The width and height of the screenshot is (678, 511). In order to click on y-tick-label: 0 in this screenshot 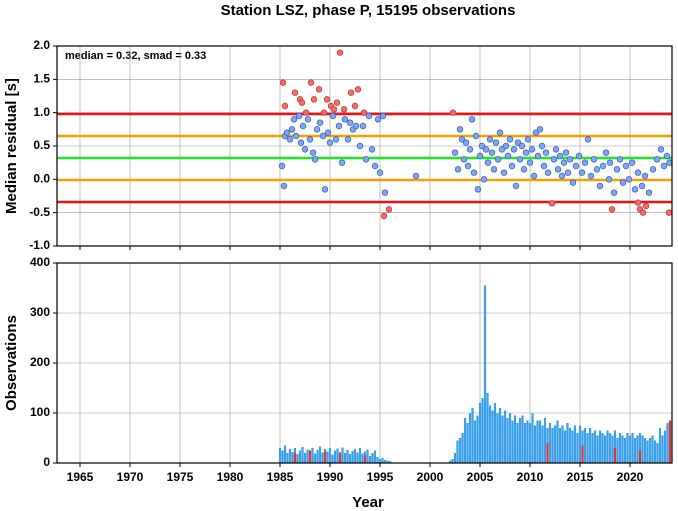, I will do `click(46, 462)`.